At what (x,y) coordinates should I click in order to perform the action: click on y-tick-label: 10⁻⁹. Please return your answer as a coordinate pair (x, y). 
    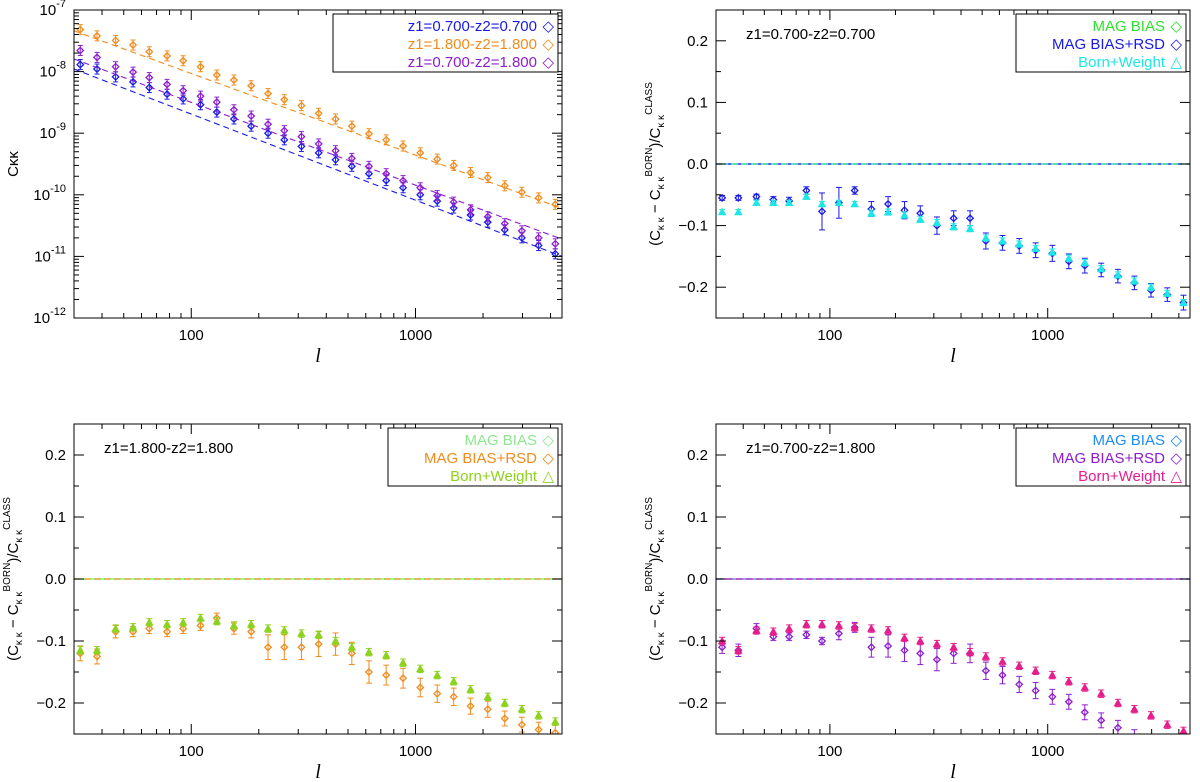
    Looking at the image, I should click on (53, 131).